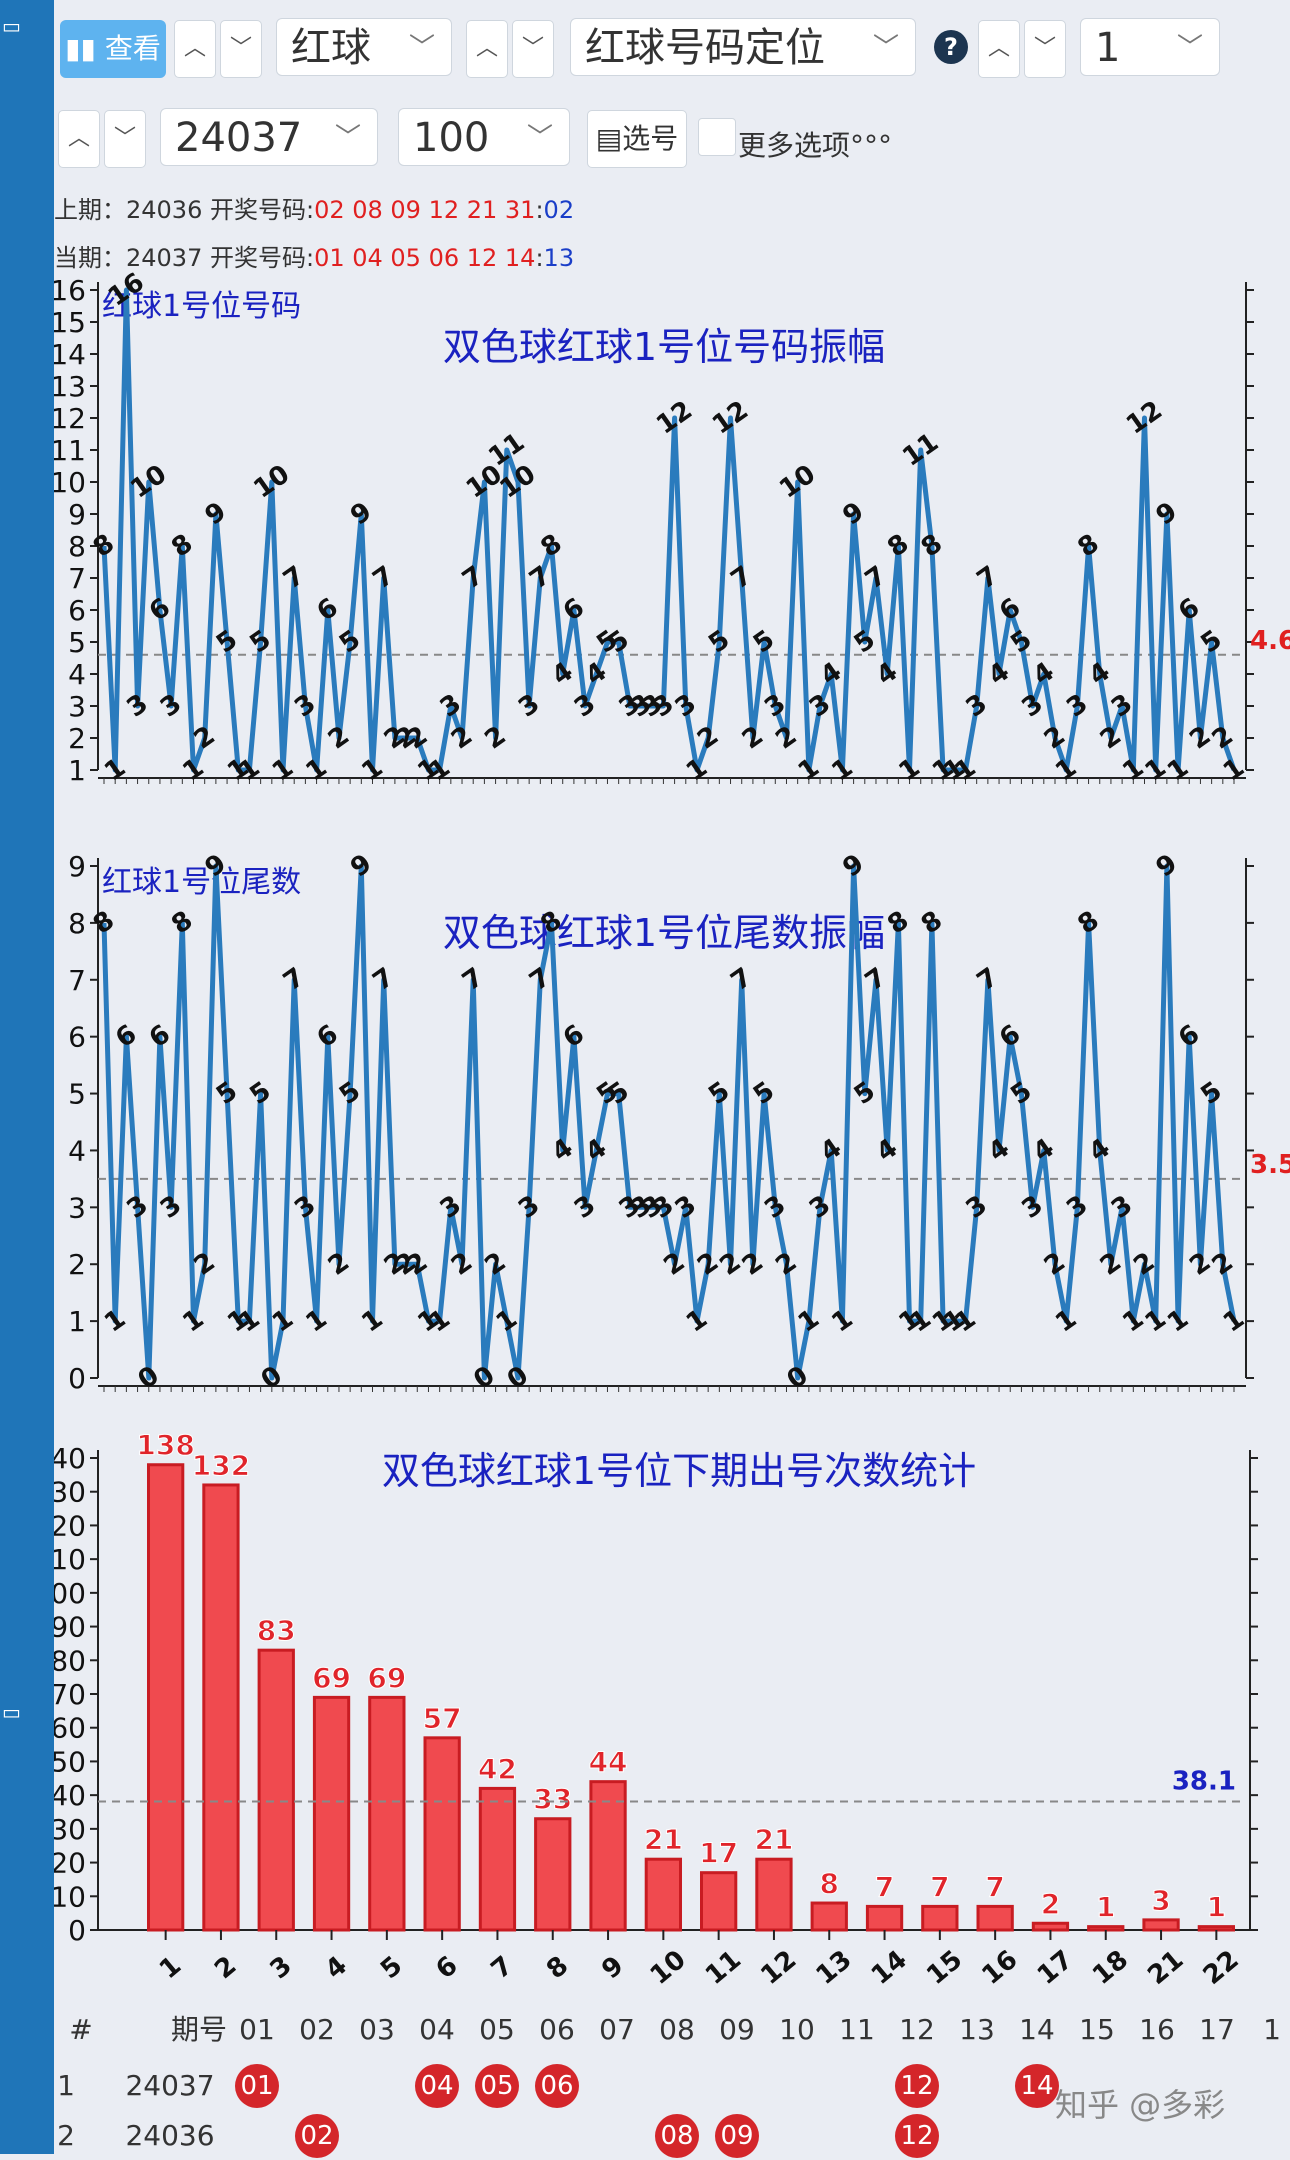 This screenshot has height=2160, width=1290. What do you see at coordinates (737, 2136) in the screenshot?
I see `red-ball: 09` at bounding box center [737, 2136].